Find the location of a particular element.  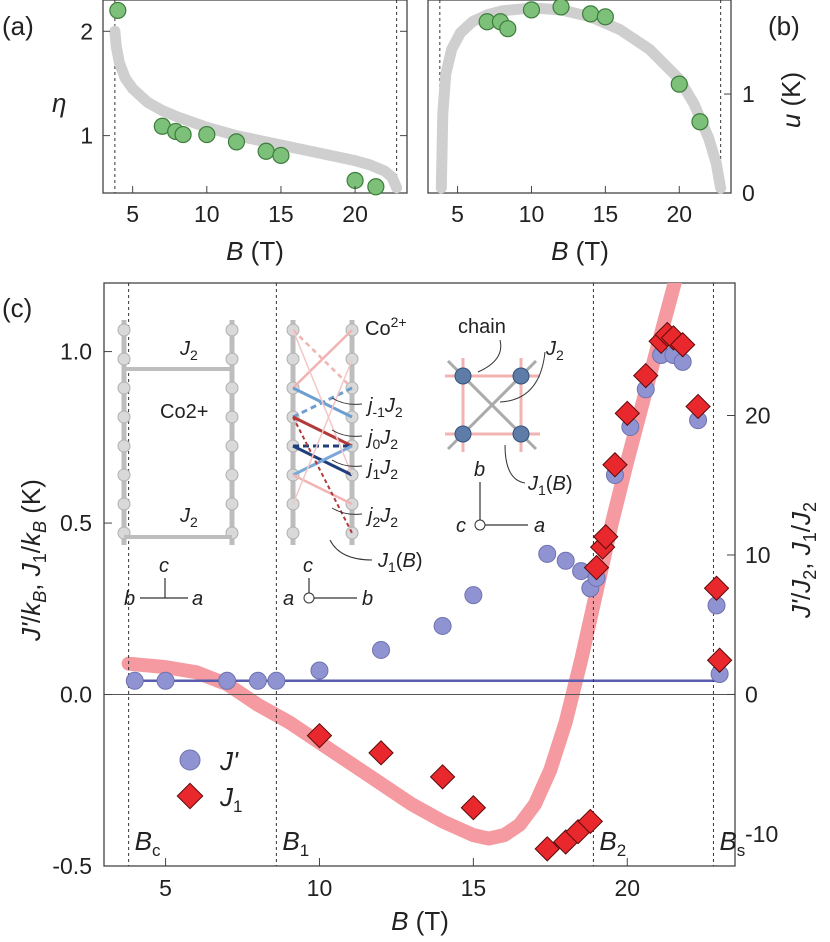

chain-j2-label: J2 is located at coordinates (554, 350).